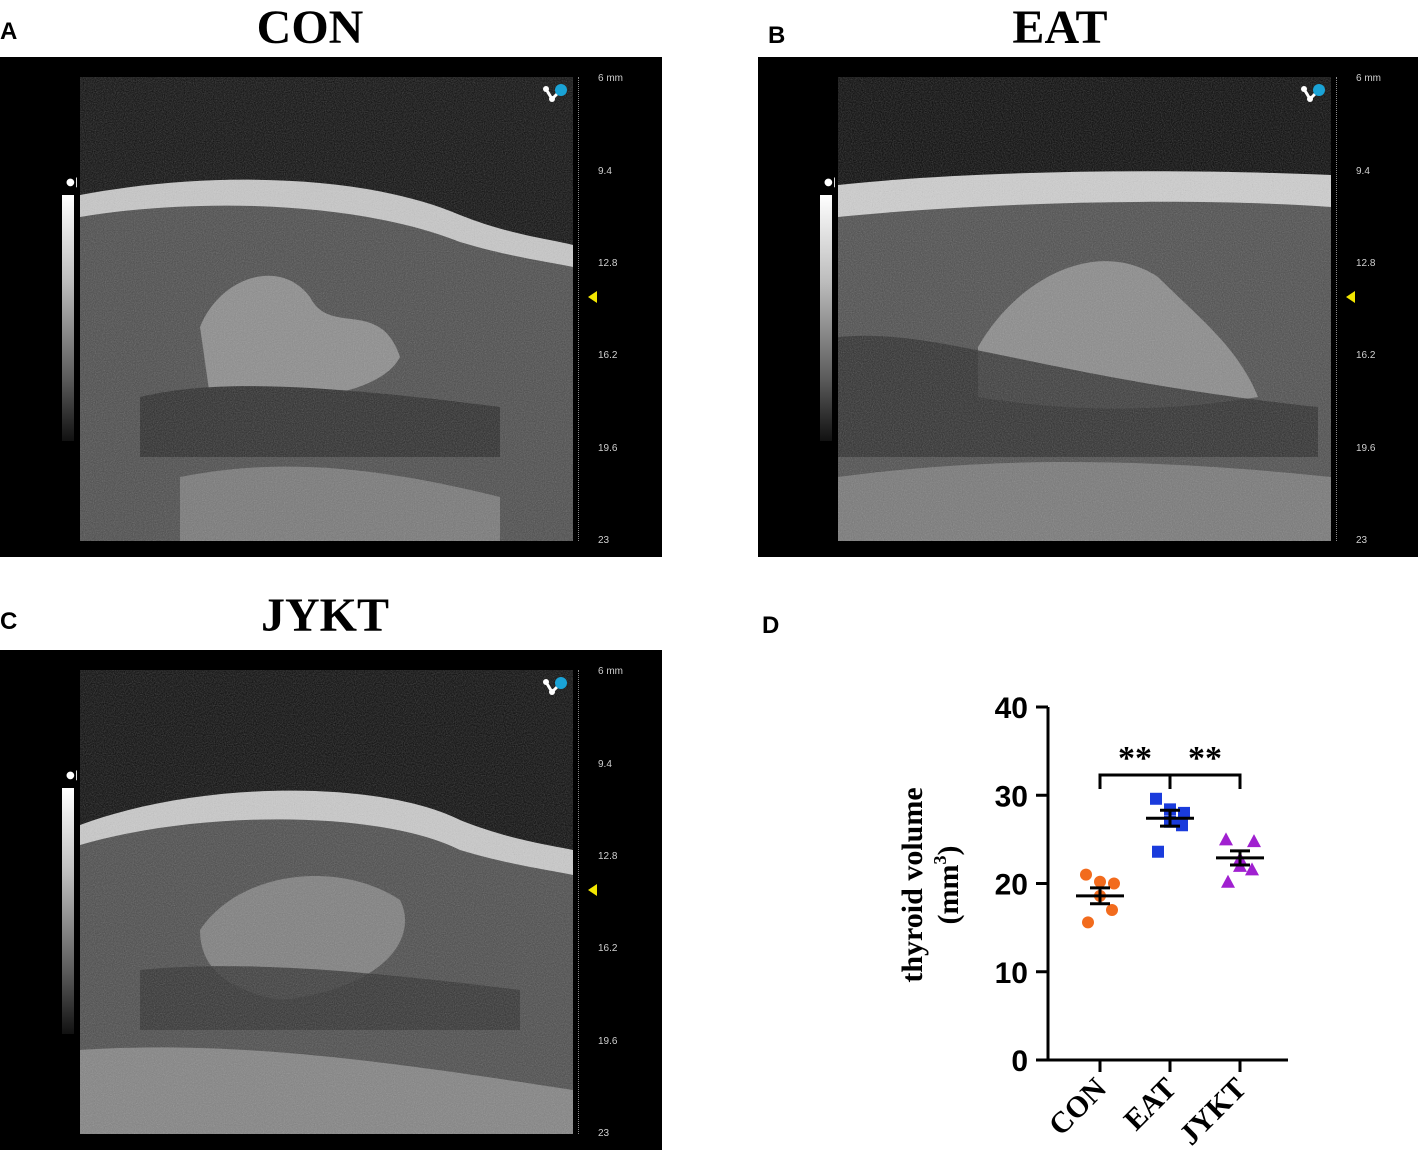 The height and width of the screenshot is (1175, 1418). Describe the element at coordinates (1060, 27) in the screenshot. I see `panel-title-b: EAT` at that location.